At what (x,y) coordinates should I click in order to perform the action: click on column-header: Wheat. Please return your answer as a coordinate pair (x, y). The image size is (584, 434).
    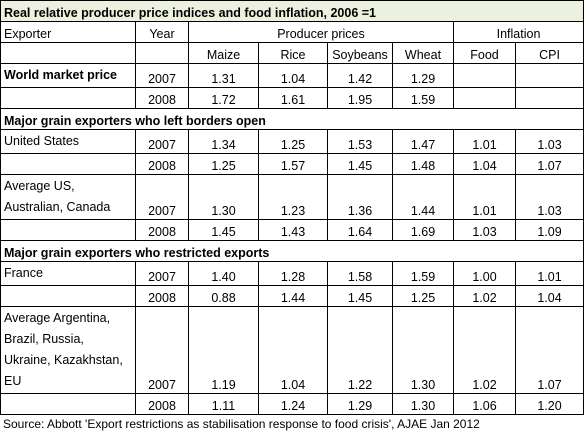
    Looking at the image, I should click on (423, 53).